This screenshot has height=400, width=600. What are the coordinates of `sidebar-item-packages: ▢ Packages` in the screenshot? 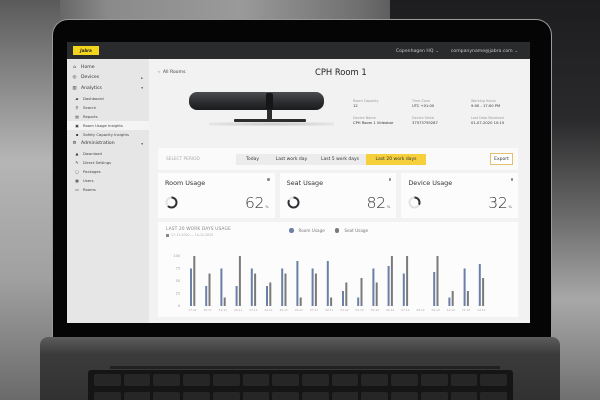 It's located at (108, 171).